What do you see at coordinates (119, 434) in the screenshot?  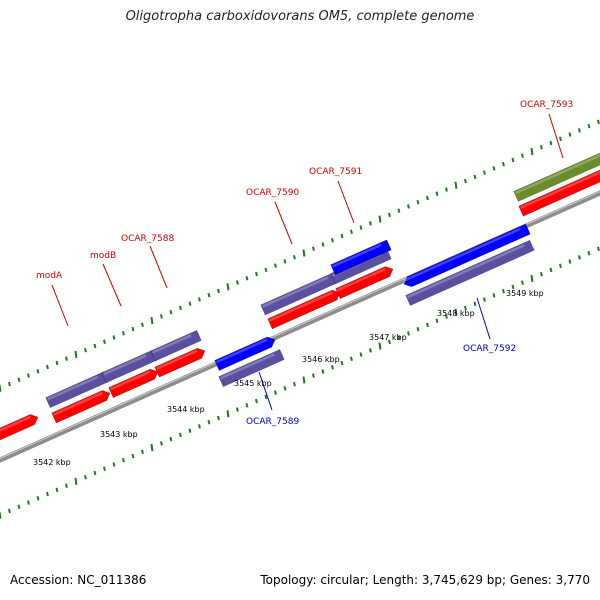 I see `scale-label: 3543 kbp` at bounding box center [119, 434].